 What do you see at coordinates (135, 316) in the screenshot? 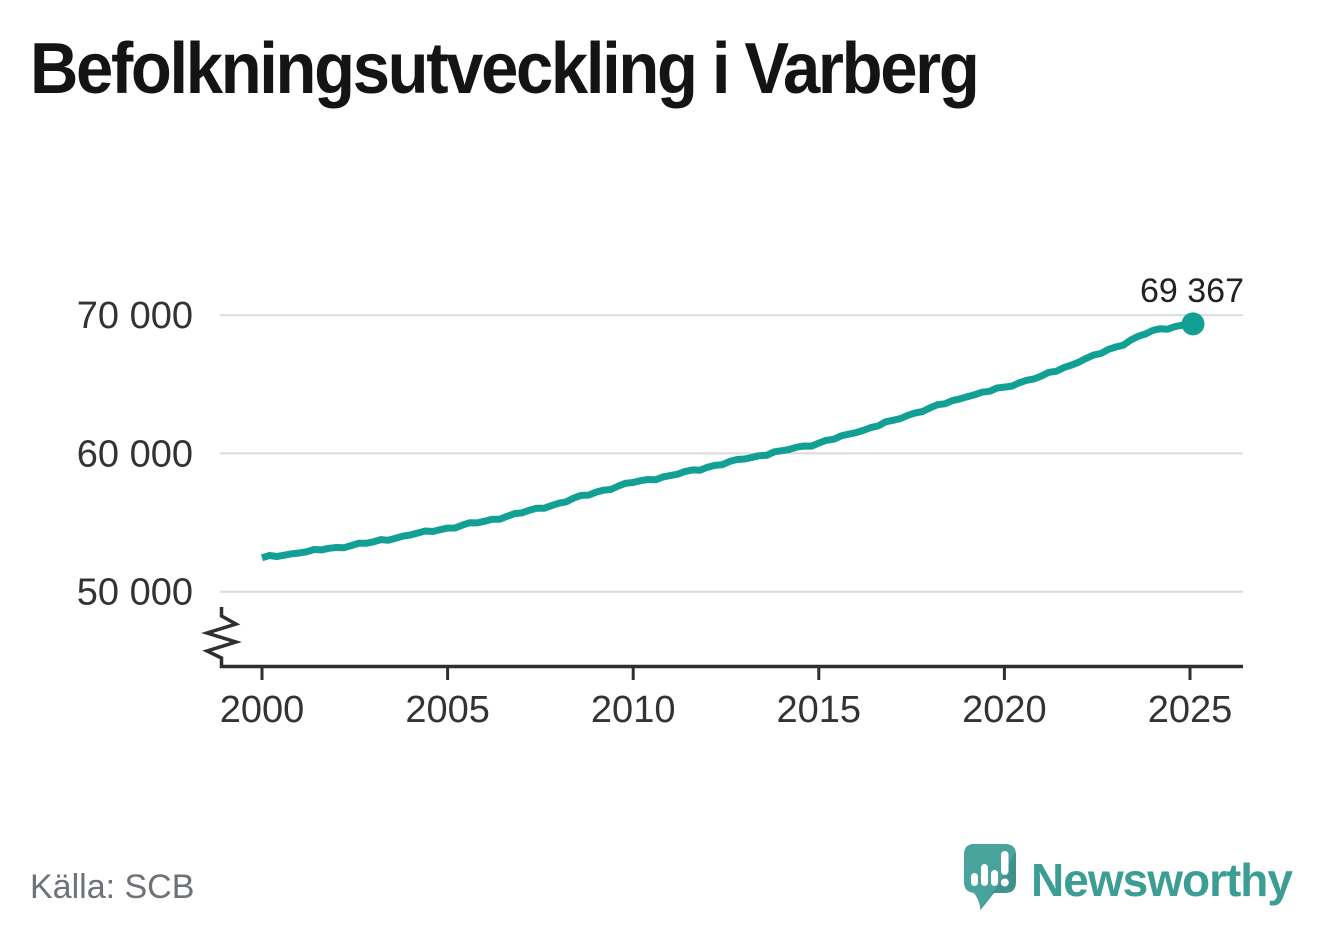
I see `y-axis-tick-label: 70 000` at bounding box center [135, 316].